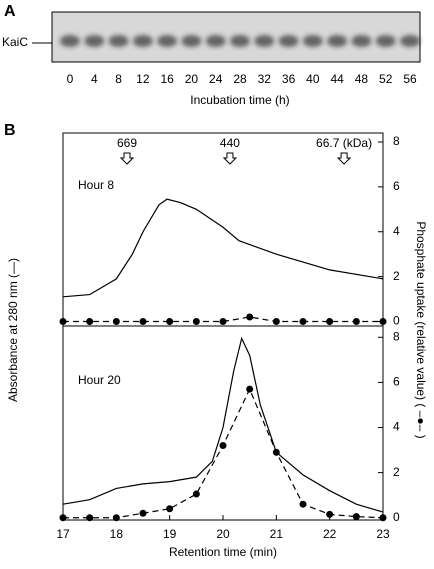 The image size is (434, 569). I want to click on lane-label: 16, so click(167, 79).